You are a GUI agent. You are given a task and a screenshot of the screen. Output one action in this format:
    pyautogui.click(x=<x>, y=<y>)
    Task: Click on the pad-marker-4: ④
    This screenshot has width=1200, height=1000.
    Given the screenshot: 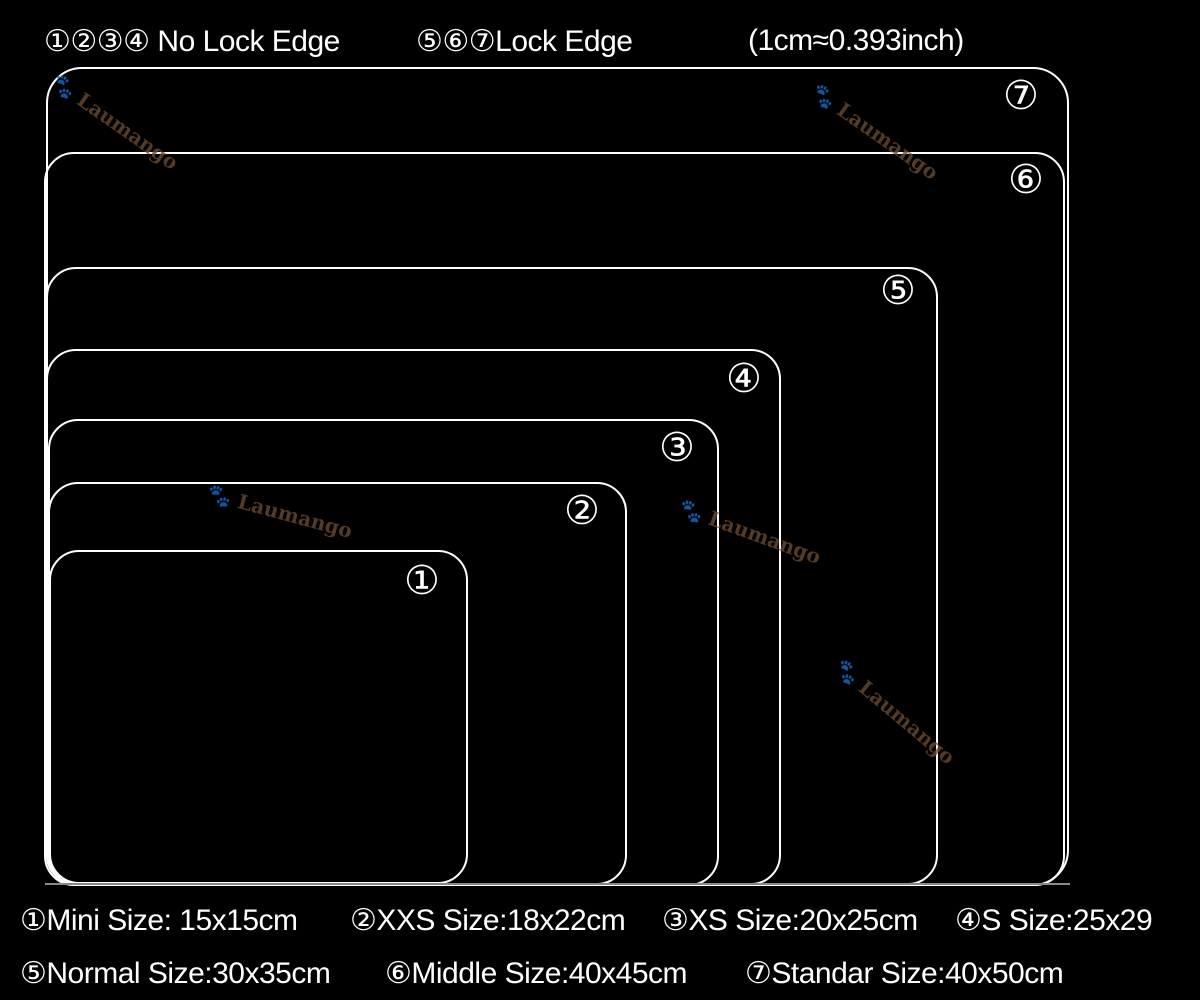 What is the action you would take?
    pyautogui.click(x=744, y=379)
    